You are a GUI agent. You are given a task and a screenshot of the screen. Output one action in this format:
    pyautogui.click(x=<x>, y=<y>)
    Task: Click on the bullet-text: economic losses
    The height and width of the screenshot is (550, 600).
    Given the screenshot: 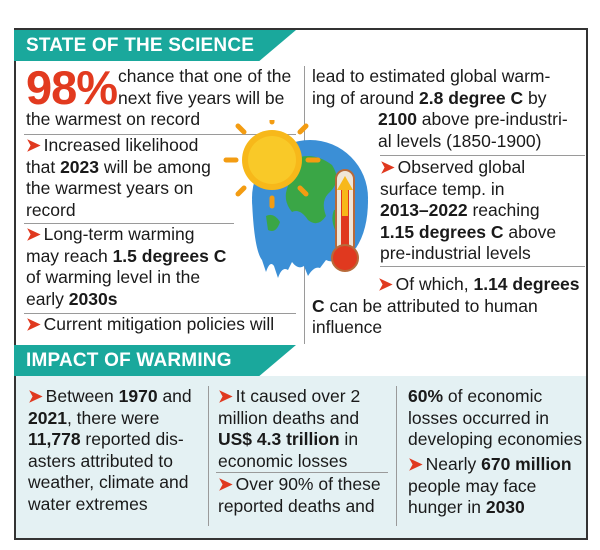 What is the action you would take?
    pyautogui.click(x=283, y=460)
    